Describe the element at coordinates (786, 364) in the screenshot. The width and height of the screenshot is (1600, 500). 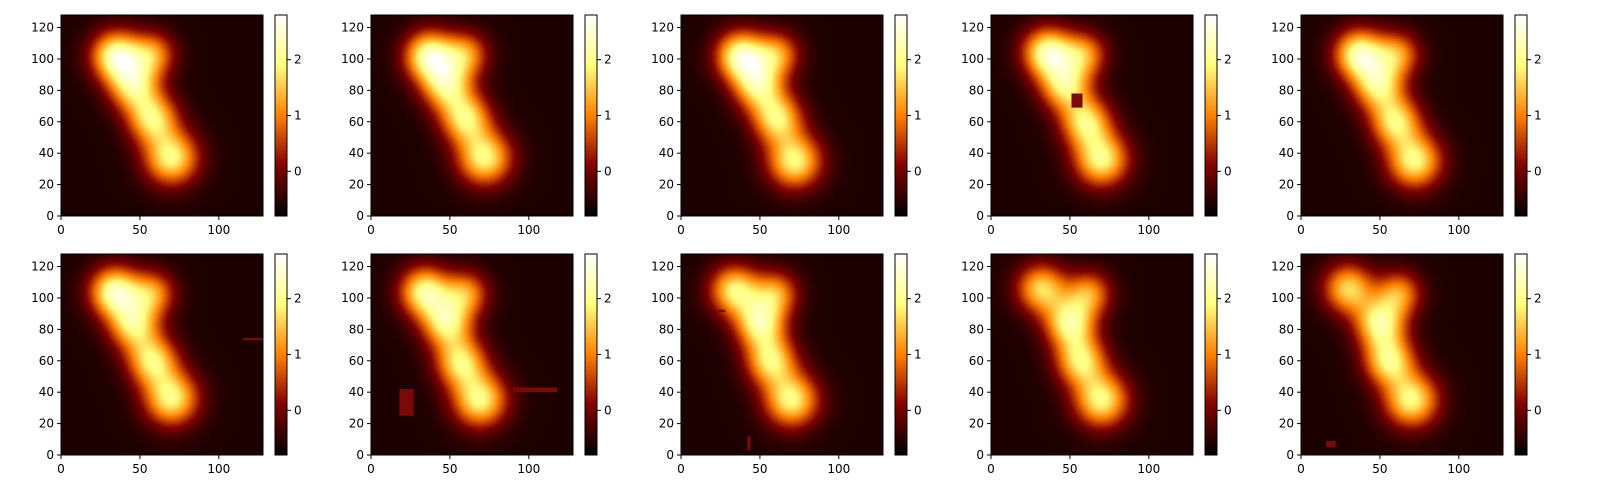
I see `heatmap-panel-8: 0 50 100 0 20 40 60 80 100 120 0 1 2` at that location.